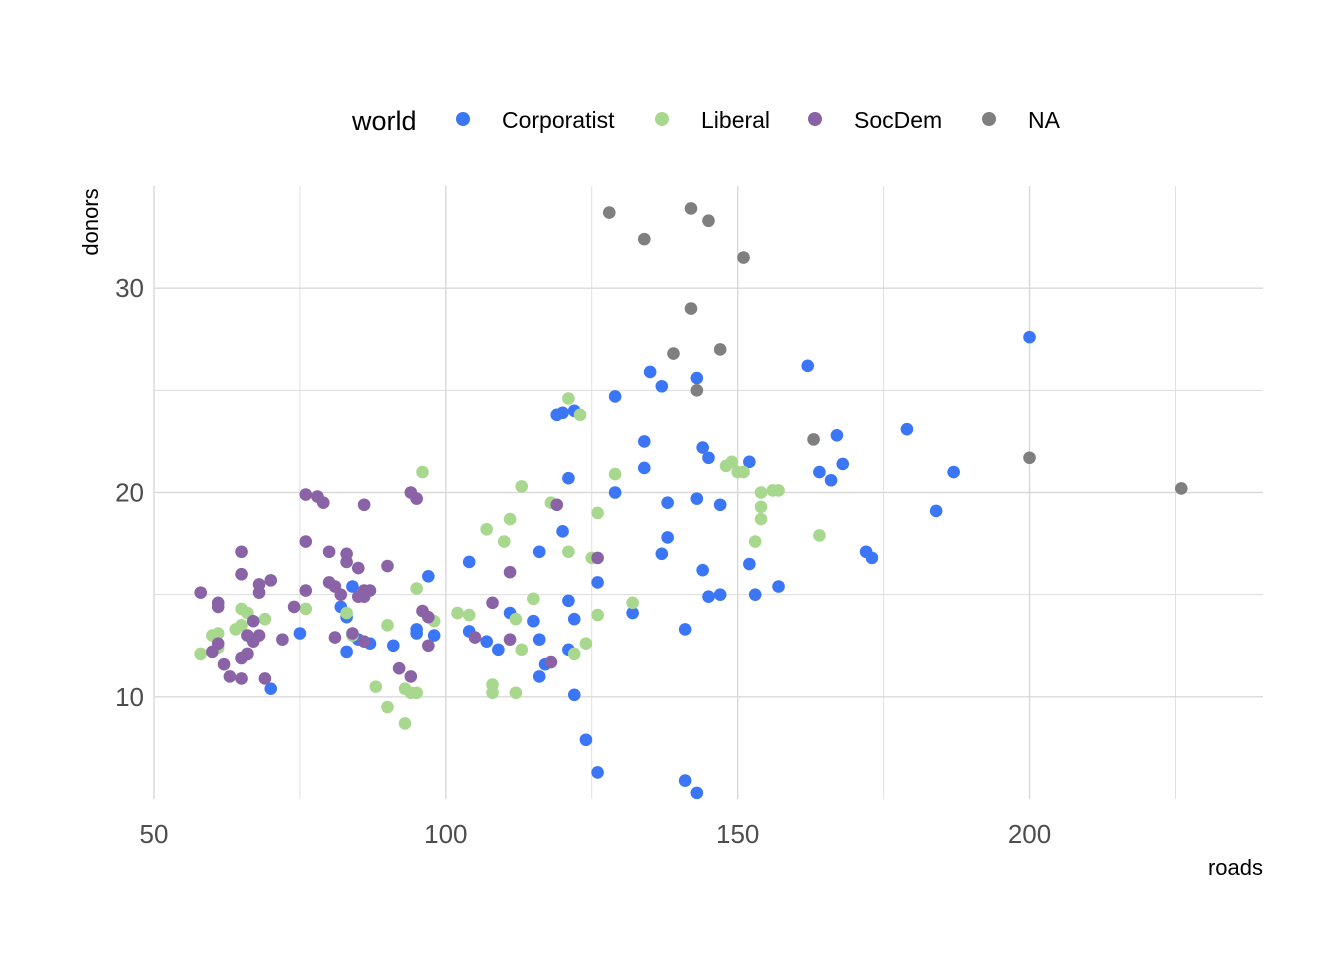  Describe the element at coordinates (662, 119) in the screenshot. I see `legend-key-liberal` at that location.